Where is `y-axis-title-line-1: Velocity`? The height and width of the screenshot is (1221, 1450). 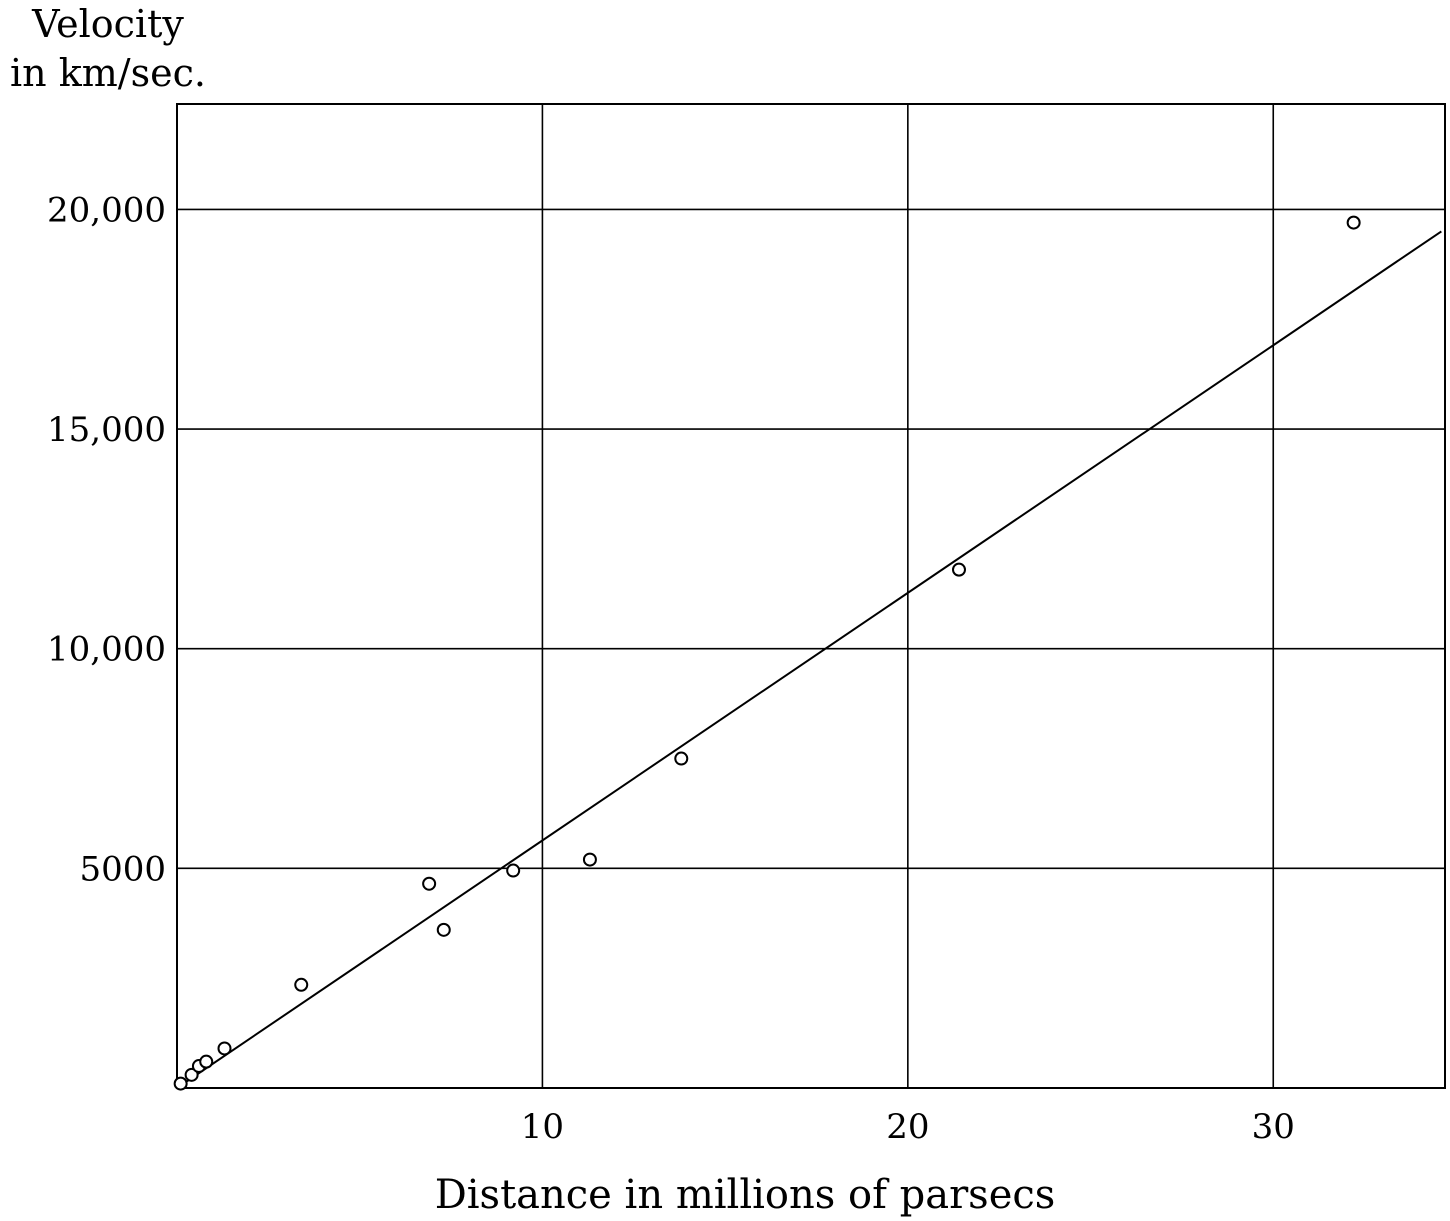
y-axis-title-line-1: Velocity is located at coordinates (107, 24).